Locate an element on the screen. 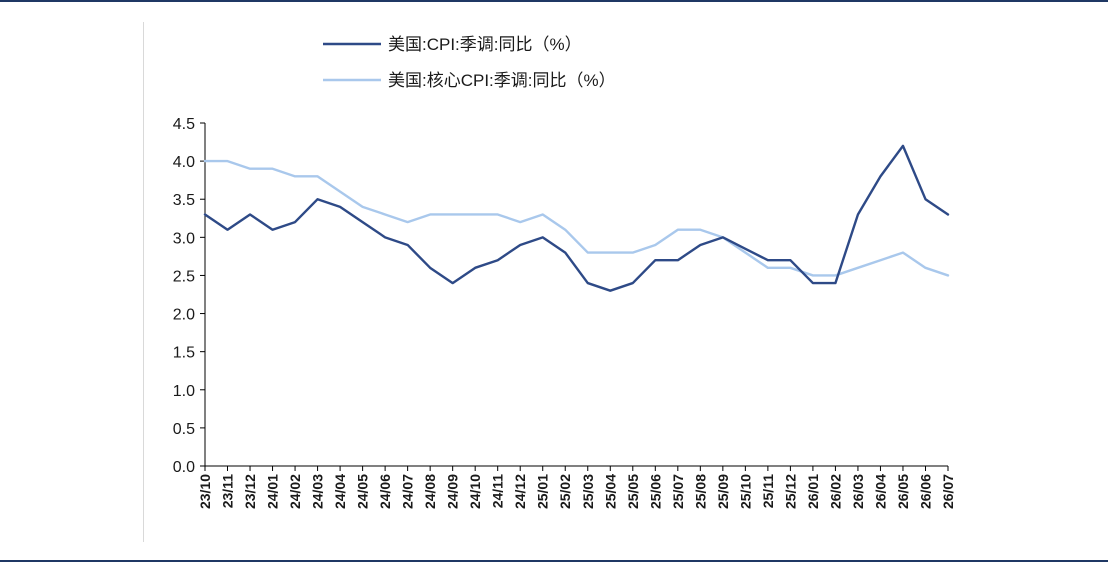 The height and width of the screenshot is (573, 1108). x-tick-label: 24/09 is located at coordinates (453, 491).